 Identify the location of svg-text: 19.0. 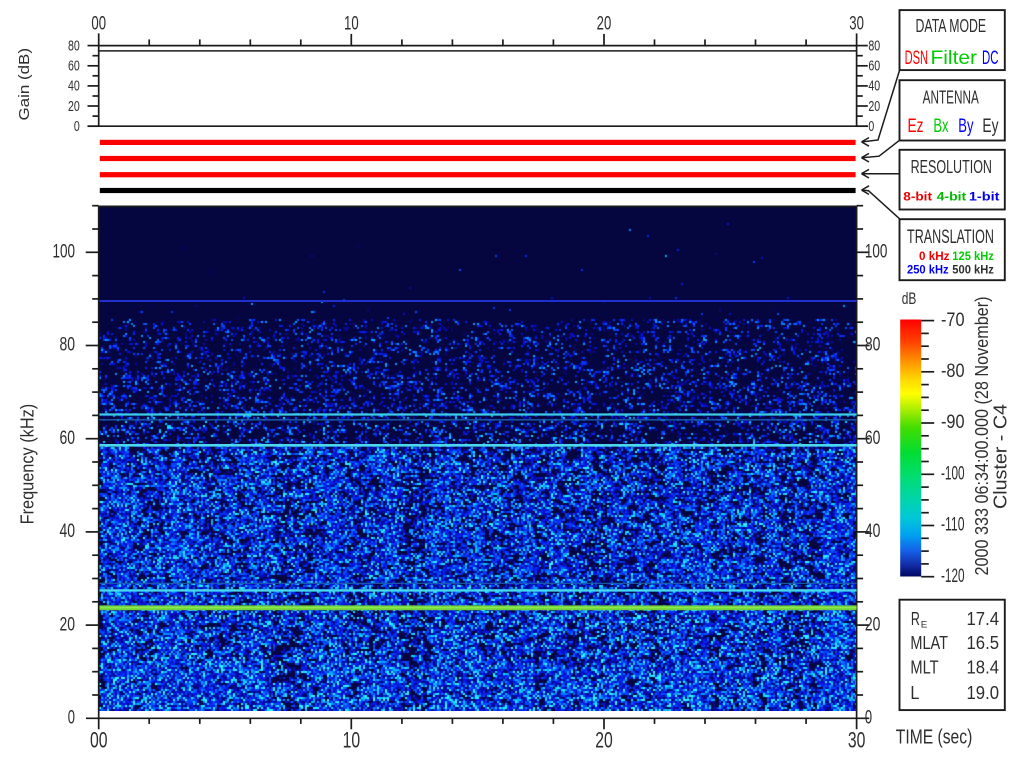
(983, 693).